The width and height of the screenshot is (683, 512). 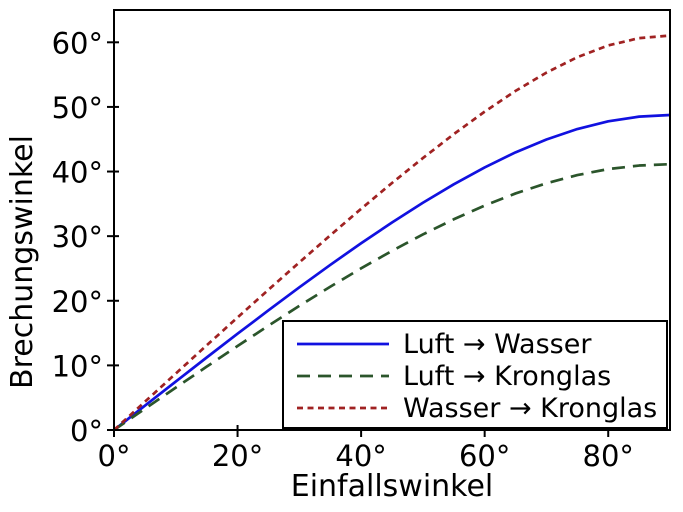 I want to click on x-tick-label: 60°, so click(x=484, y=456).